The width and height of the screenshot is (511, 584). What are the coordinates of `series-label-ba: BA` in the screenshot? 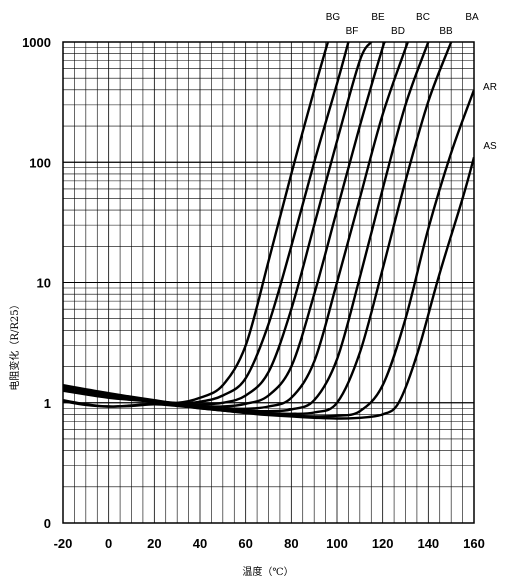 It's located at (472, 17).